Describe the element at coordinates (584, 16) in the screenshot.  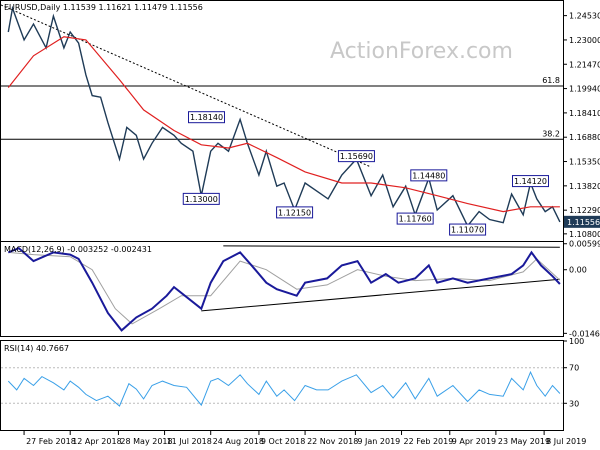
I see `price-y-tick-label: 1.24530` at that location.